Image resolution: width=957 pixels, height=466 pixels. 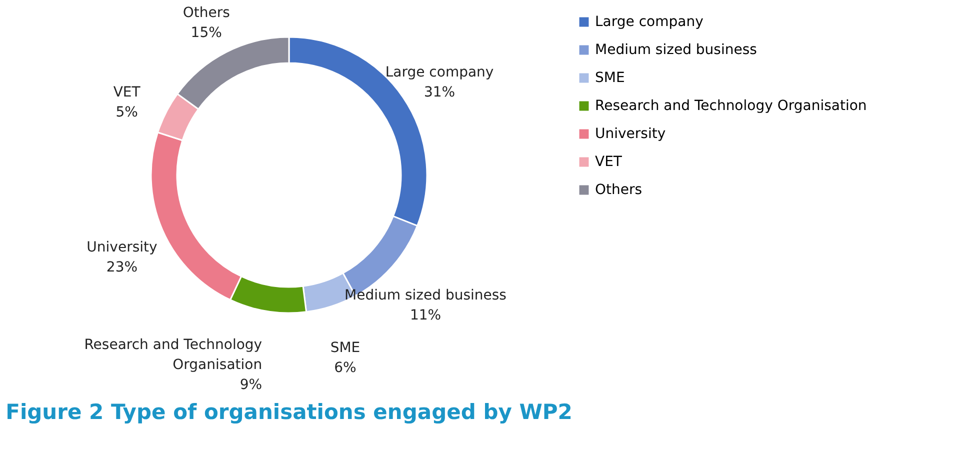 I want to click on legend-label: Large company, so click(x=649, y=22).